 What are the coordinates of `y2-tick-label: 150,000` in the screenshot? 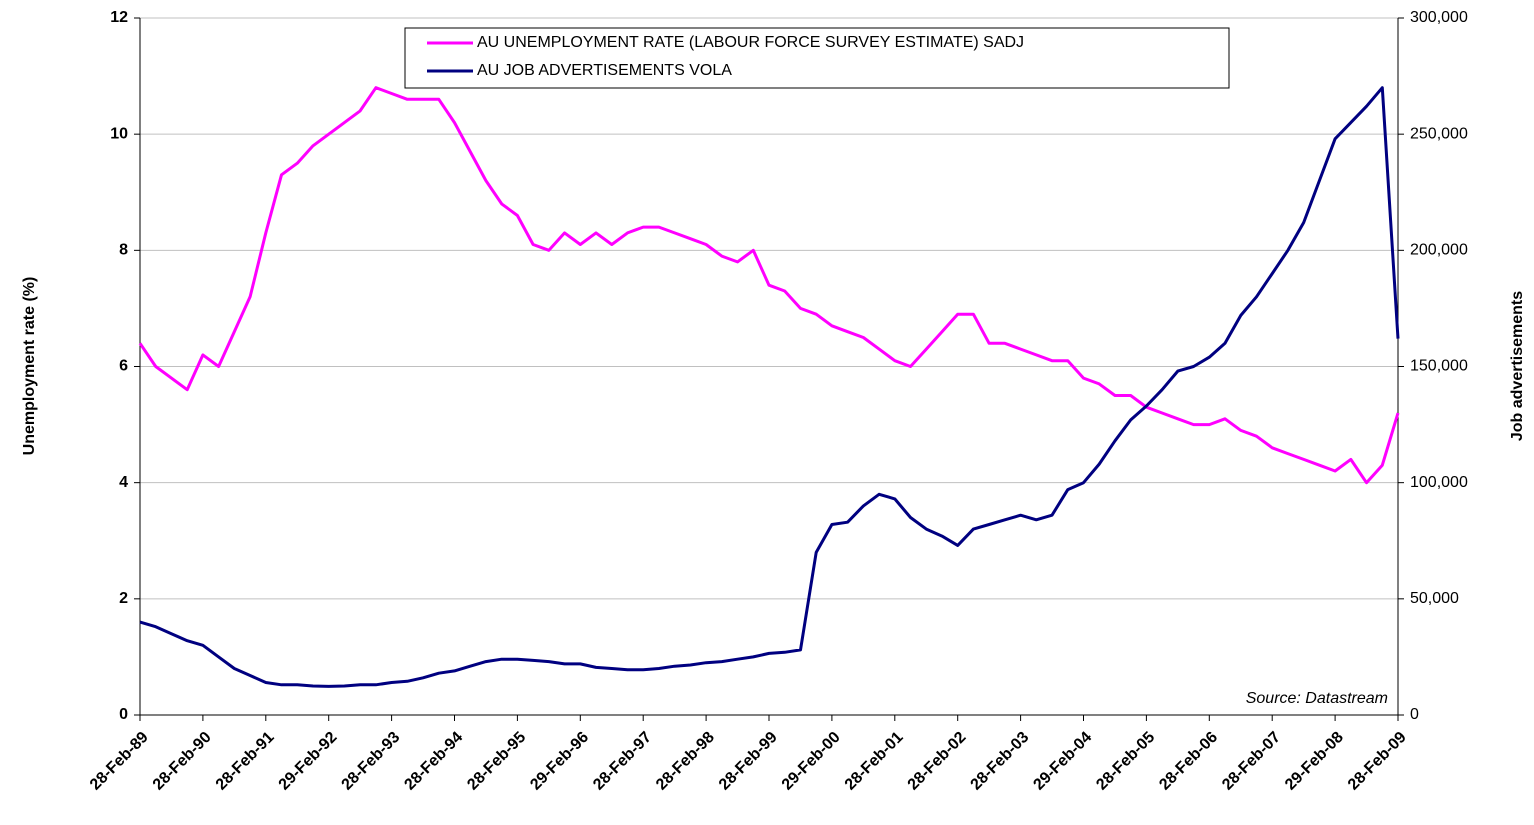 It's located at (1439, 366).